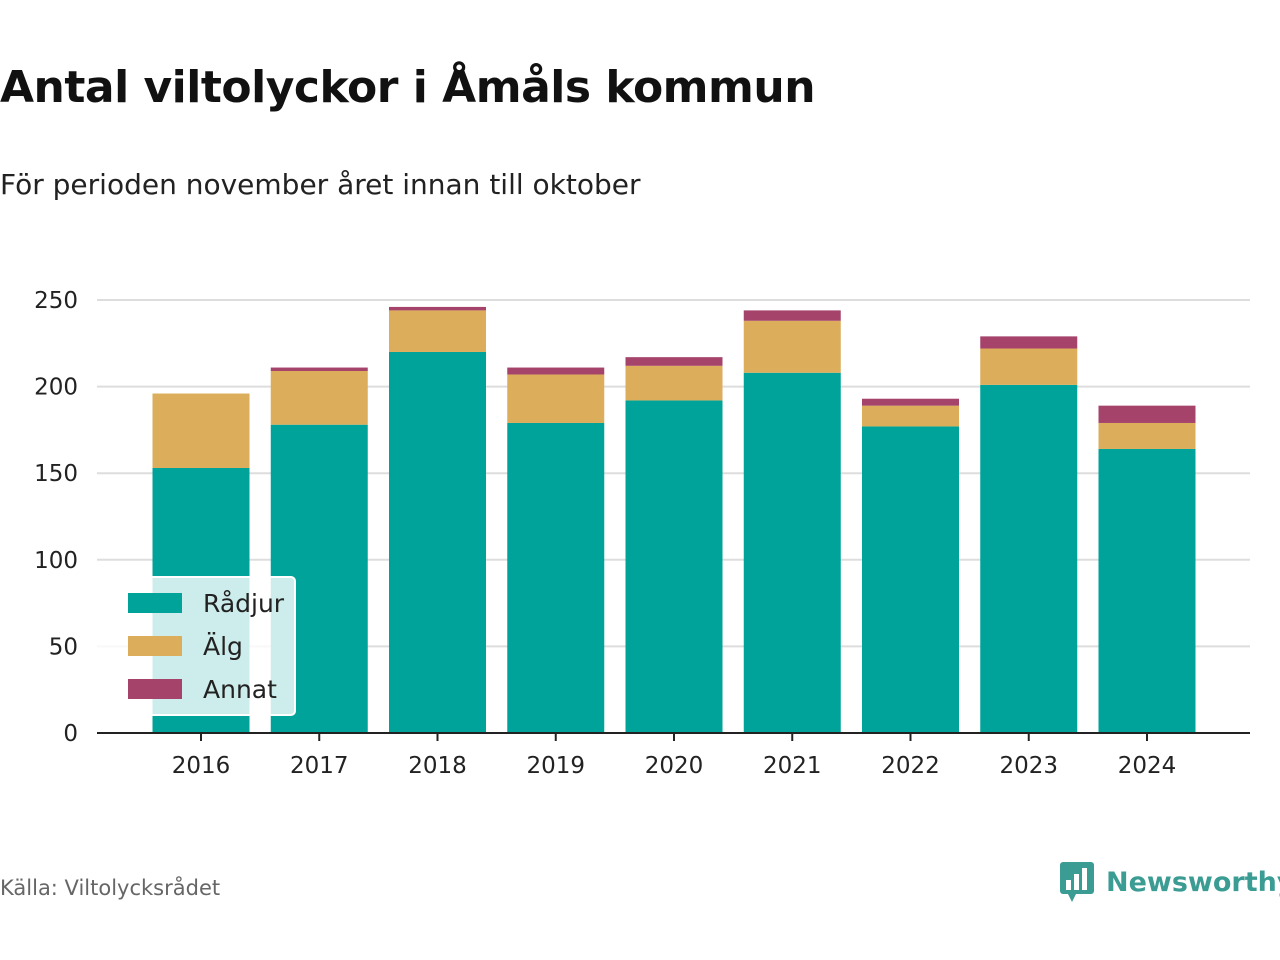  What do you see at coordinates (319, 398) in the screenshot?
I see `bar-älg-2017` at bounding box center [319, 398].